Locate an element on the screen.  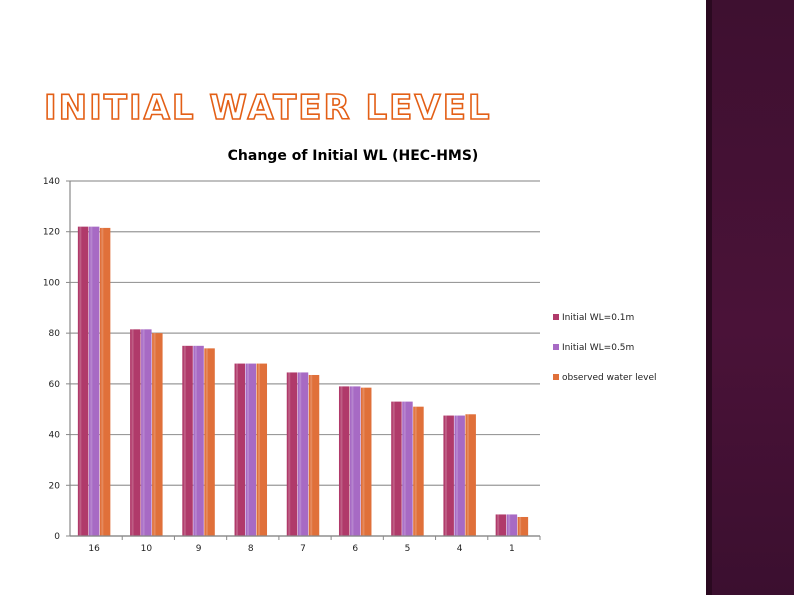
x-tick-label: 9 is located at coordinates (199, 549).